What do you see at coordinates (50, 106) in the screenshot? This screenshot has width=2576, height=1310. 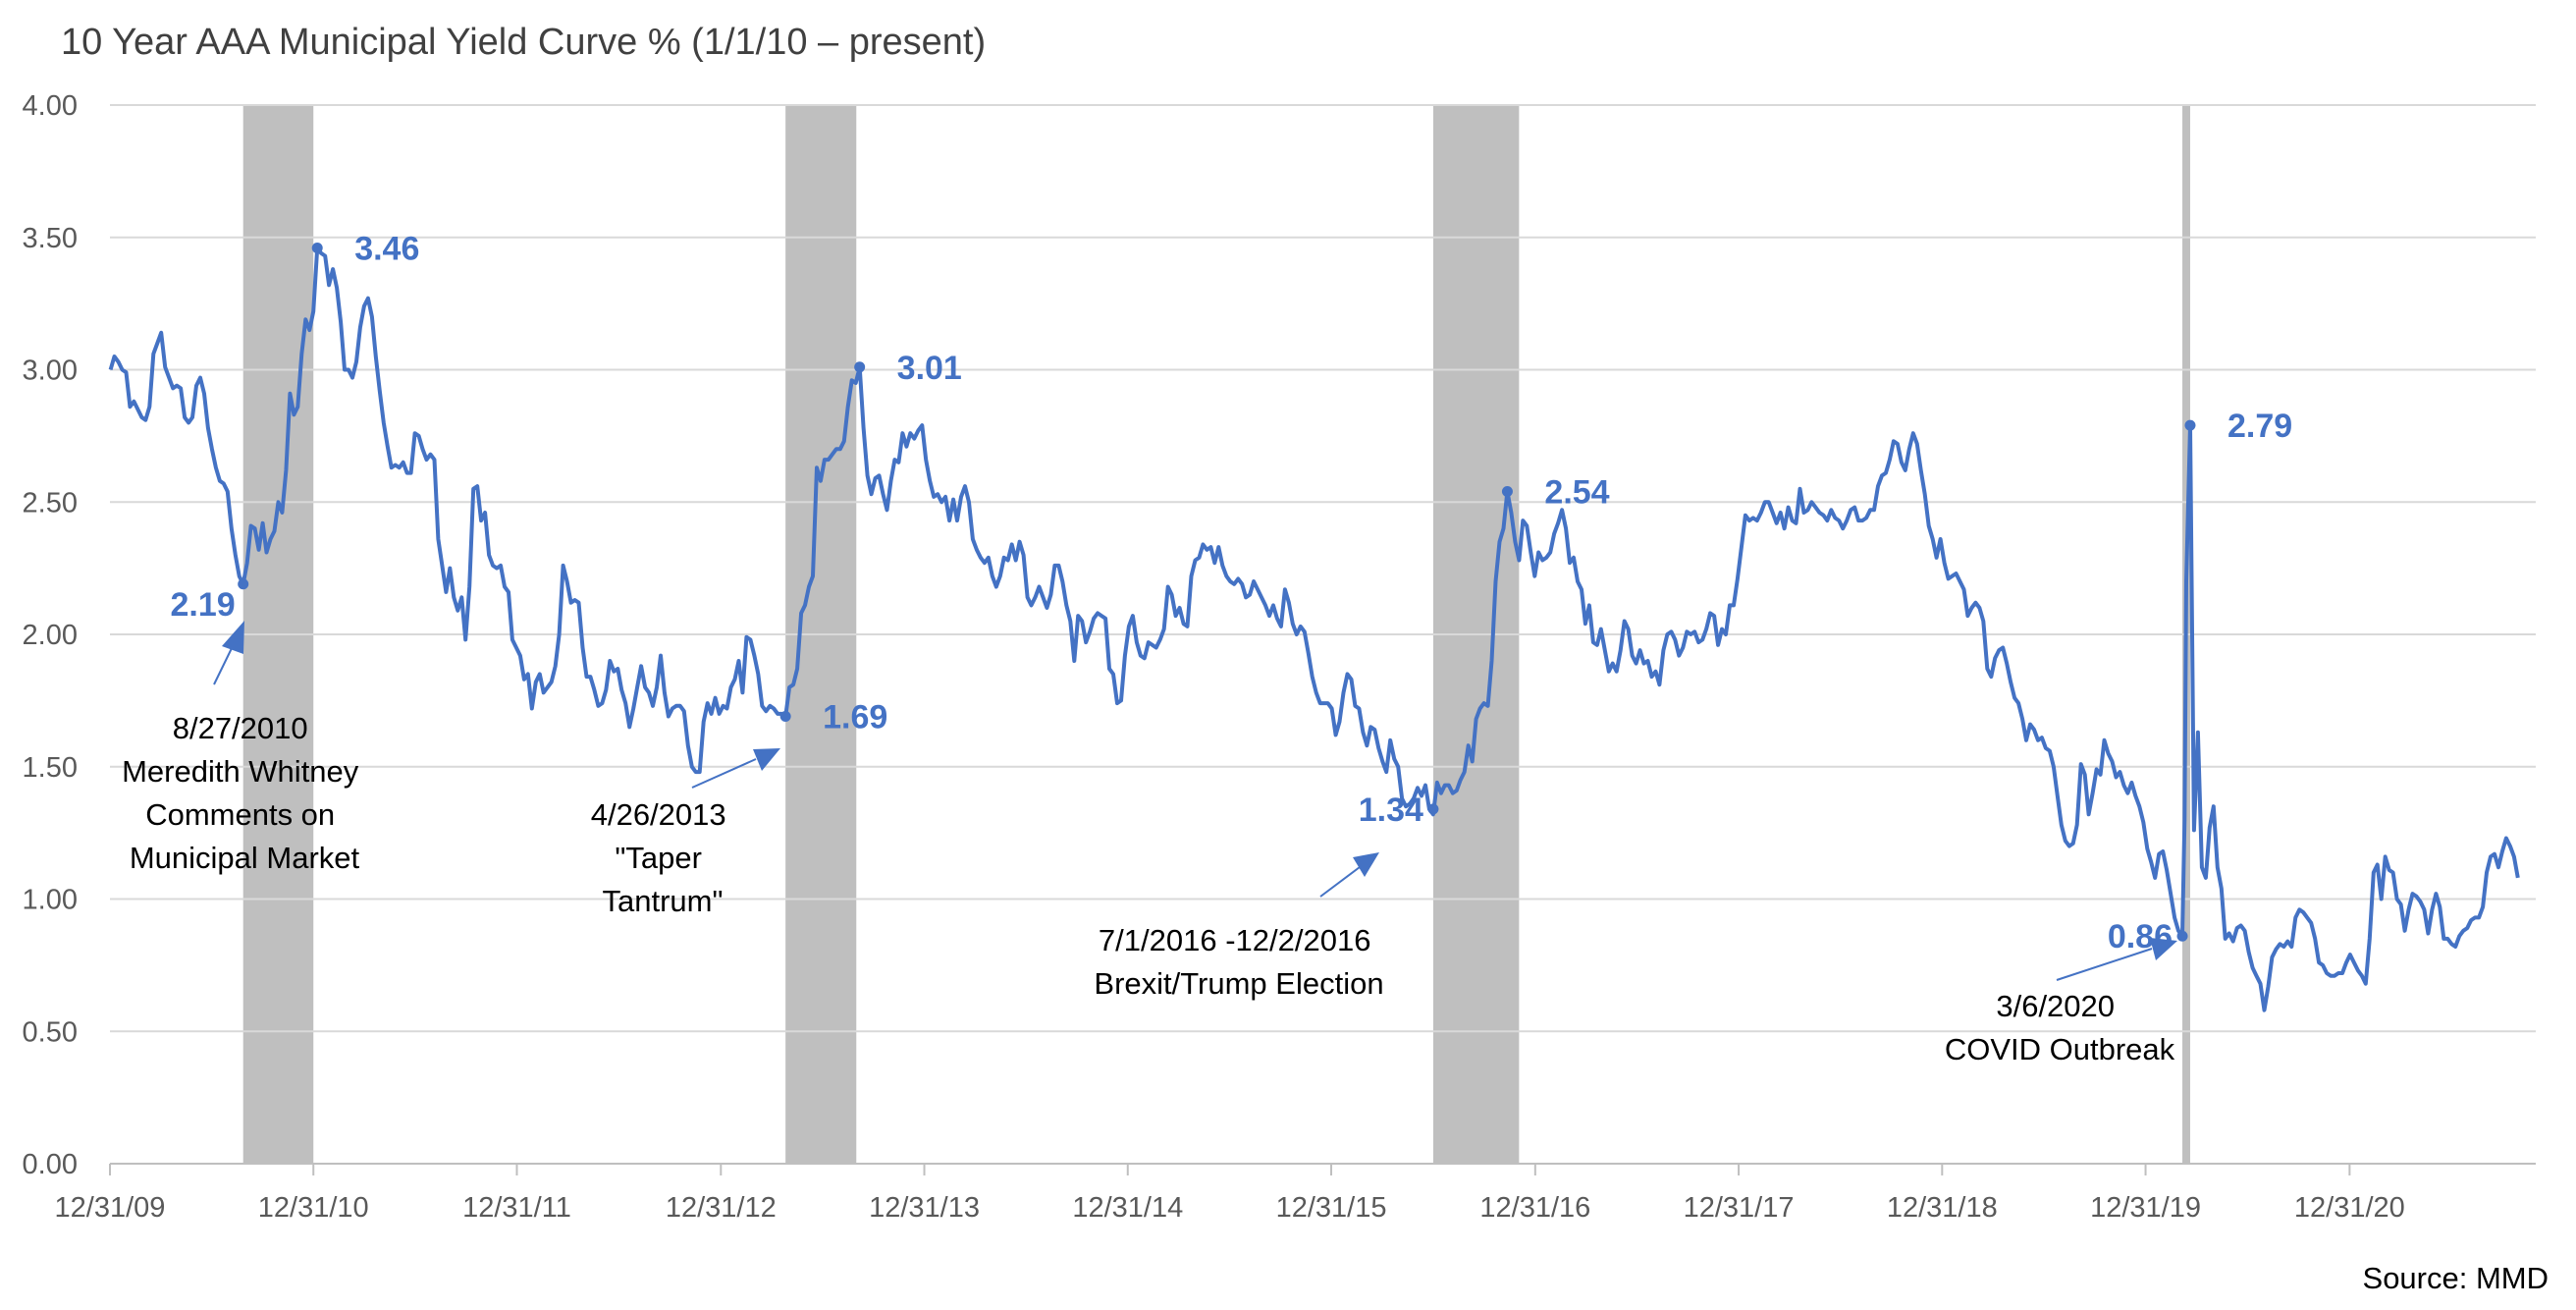 I see `y-tick-label: 4.00` at bounding box center [50, 106].